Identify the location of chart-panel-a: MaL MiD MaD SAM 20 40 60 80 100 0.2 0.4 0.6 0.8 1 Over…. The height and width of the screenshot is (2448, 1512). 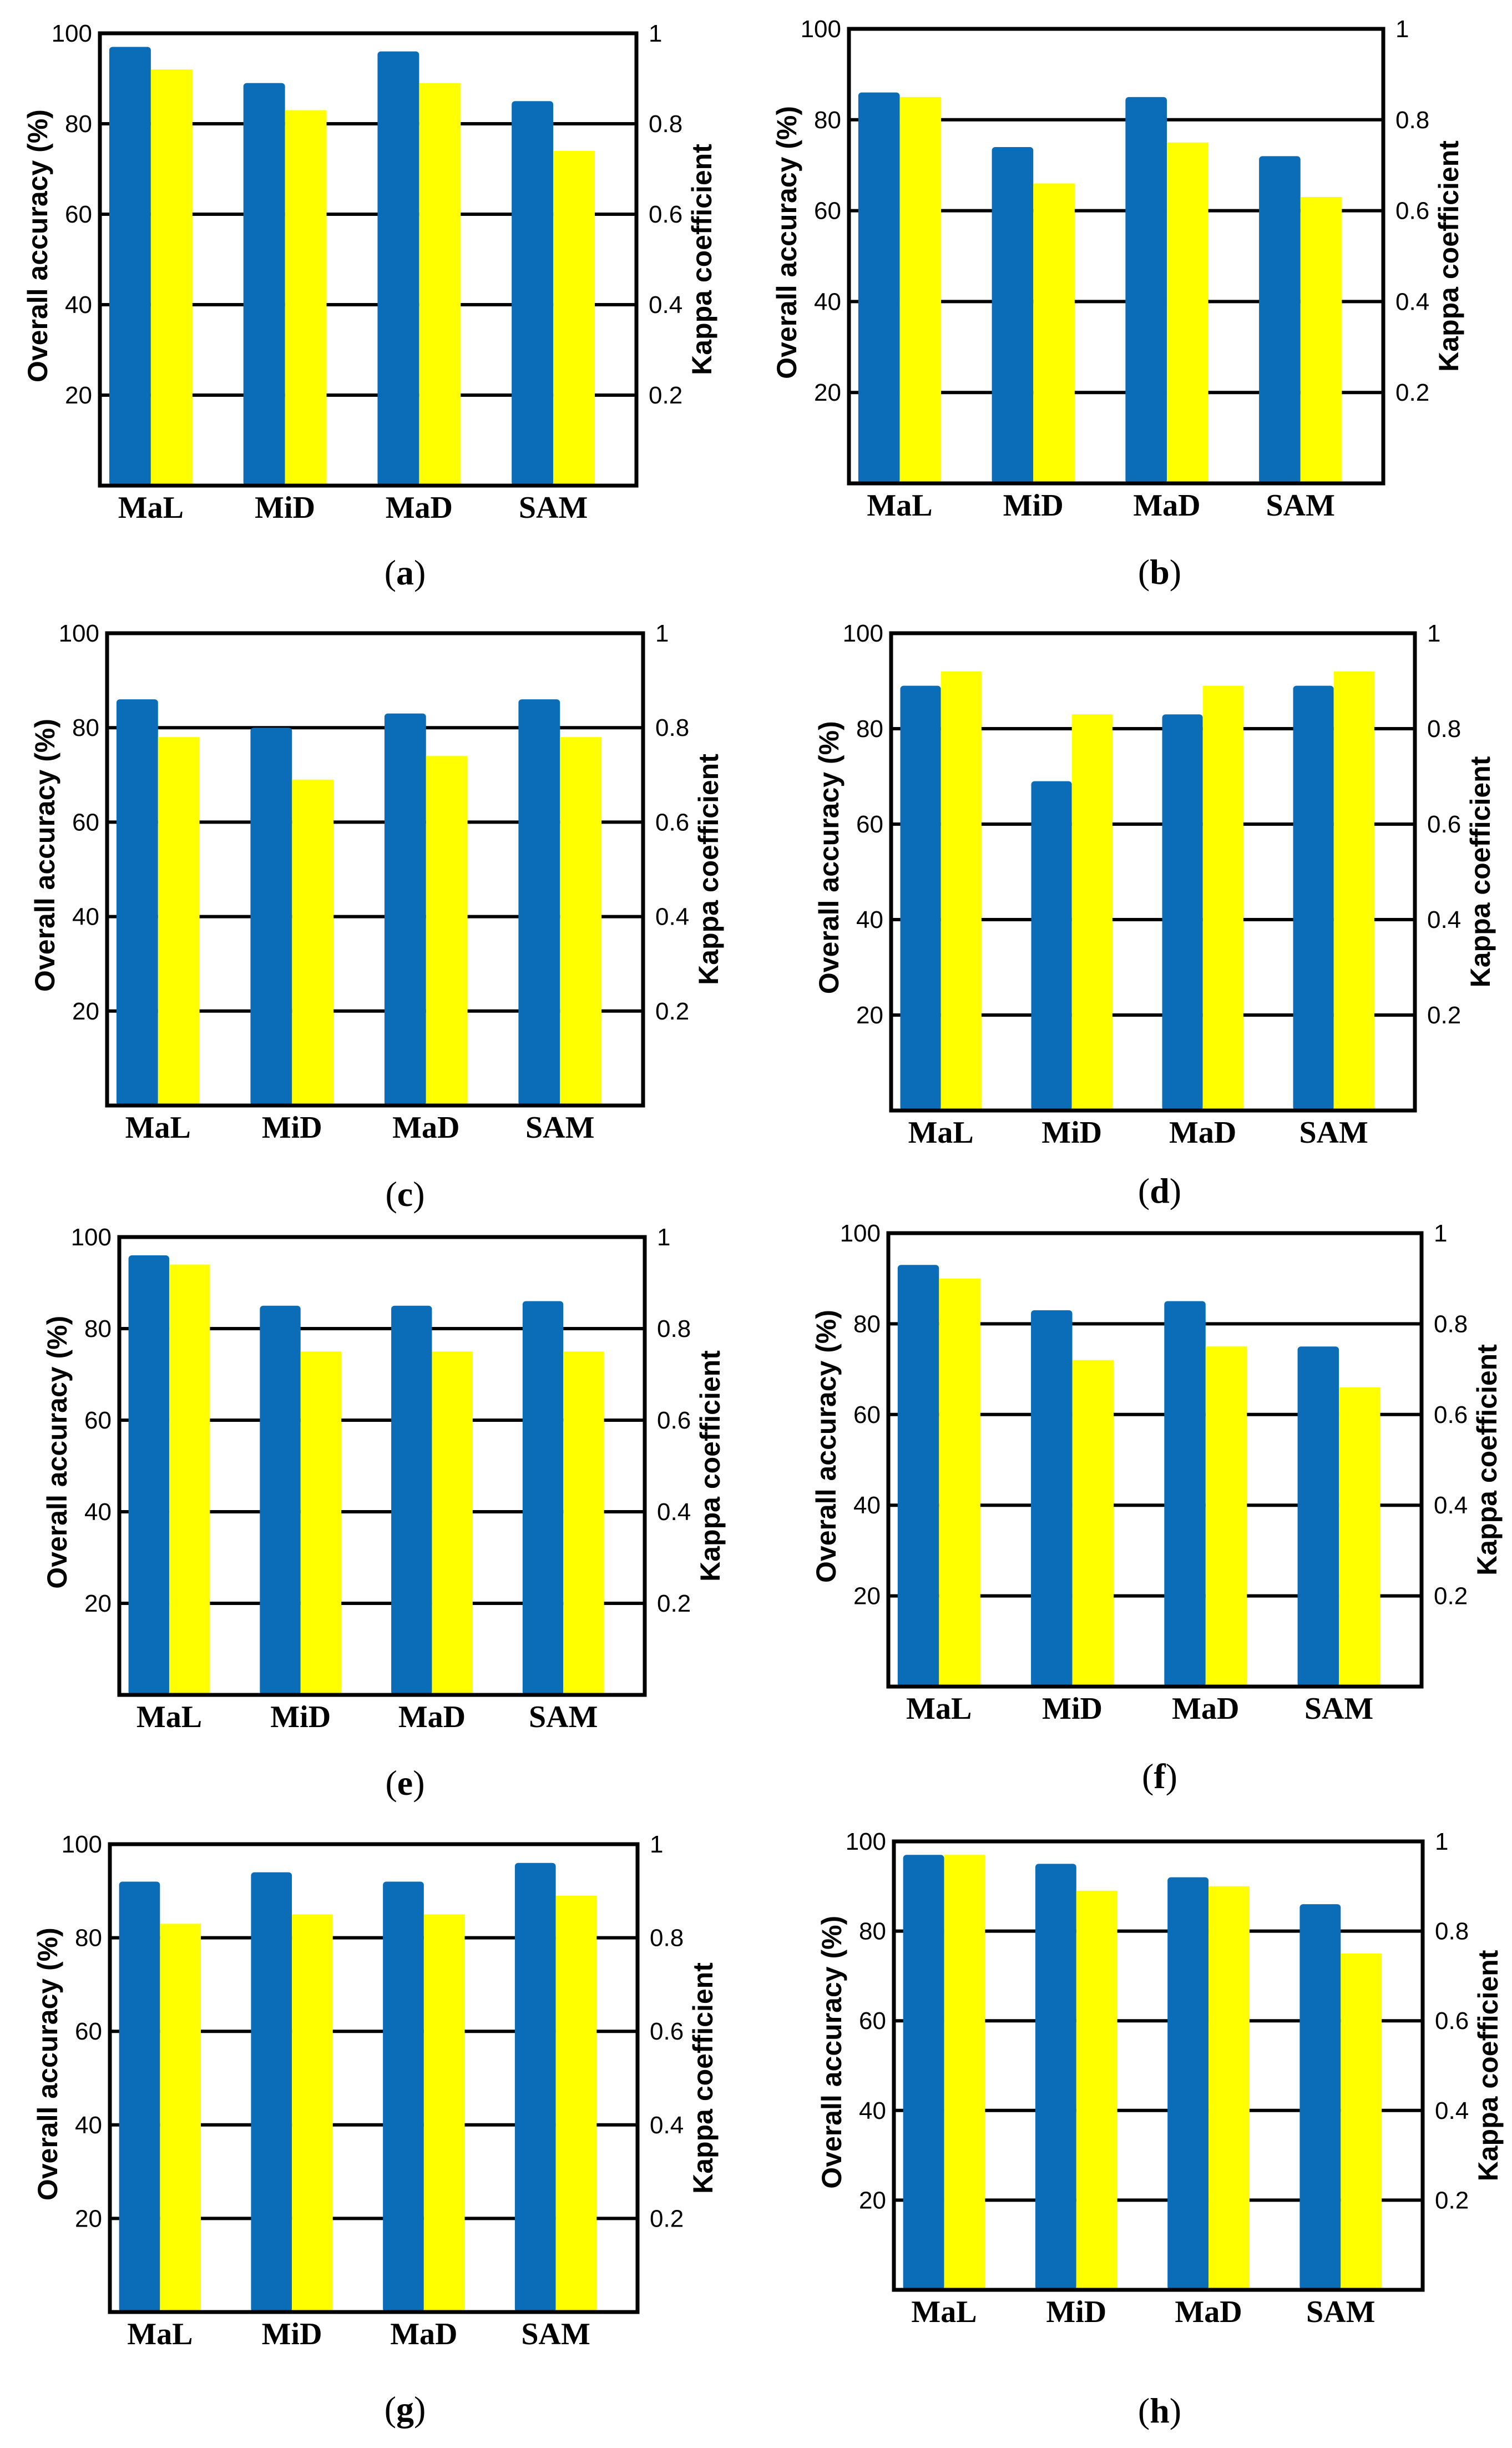
(369, 306).